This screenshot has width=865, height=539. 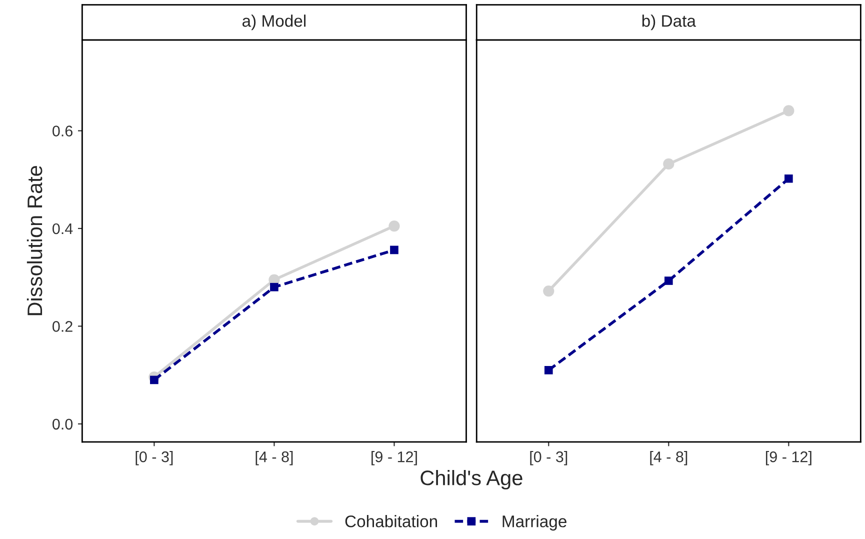 What do you see at coordinates (391, 521) in the screenshot?
I see `legend-label: Cohabitation` at bounding box center [391, 521].